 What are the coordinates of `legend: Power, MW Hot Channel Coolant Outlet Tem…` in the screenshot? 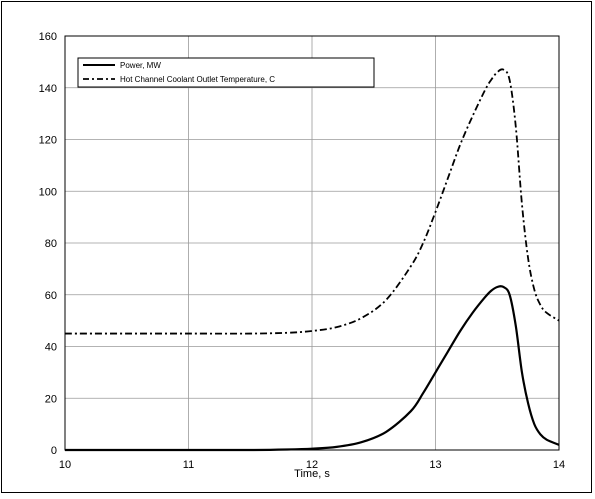 It's located at (226, 72).